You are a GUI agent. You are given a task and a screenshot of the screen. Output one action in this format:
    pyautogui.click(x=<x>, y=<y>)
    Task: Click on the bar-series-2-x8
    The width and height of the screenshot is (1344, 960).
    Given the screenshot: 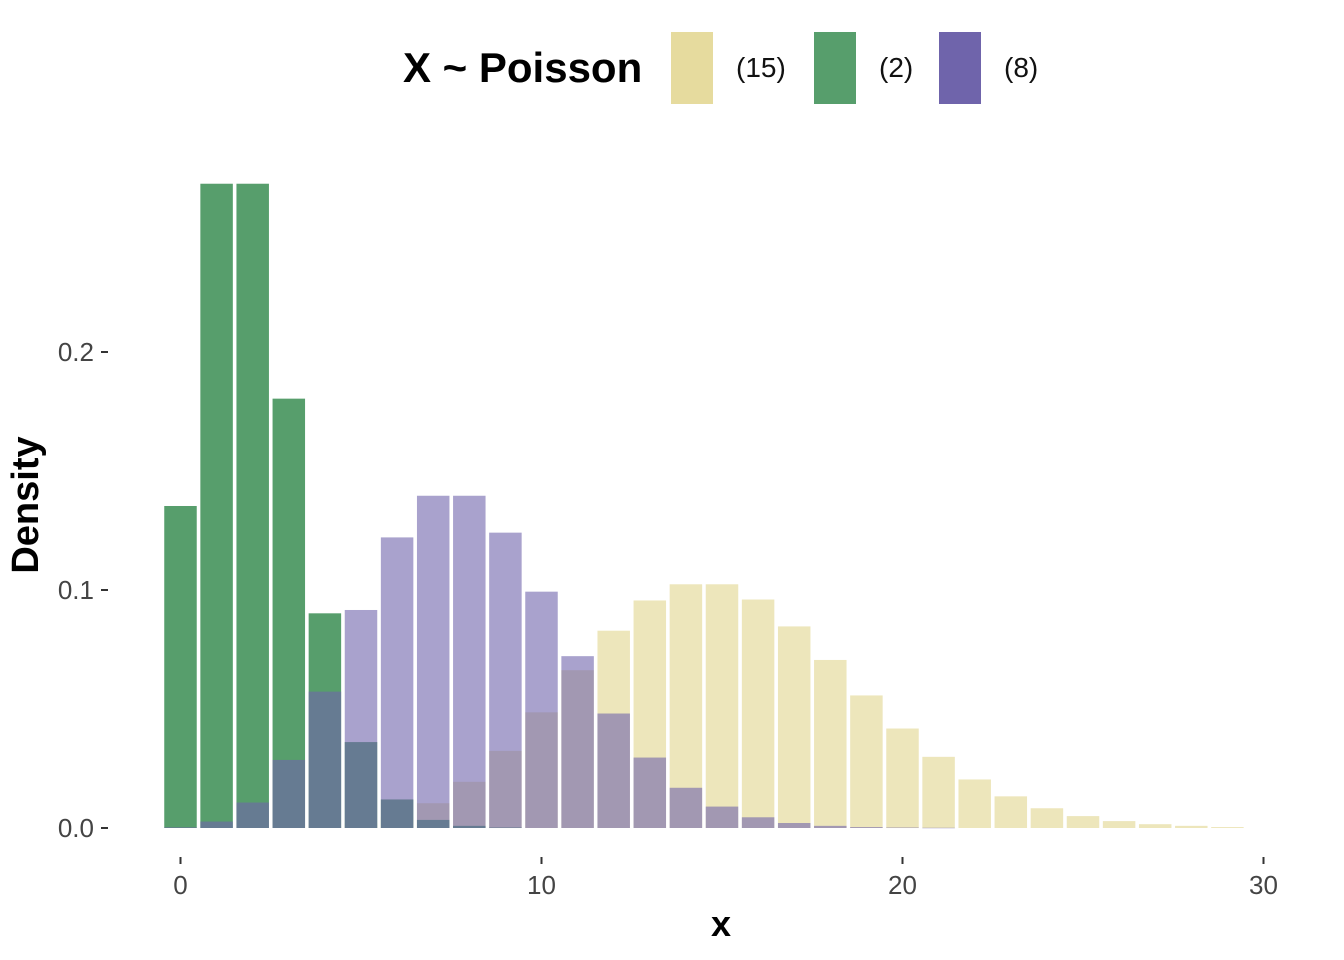 What is the action you would take?
    pyautogui.click(x=469, y=661)
    